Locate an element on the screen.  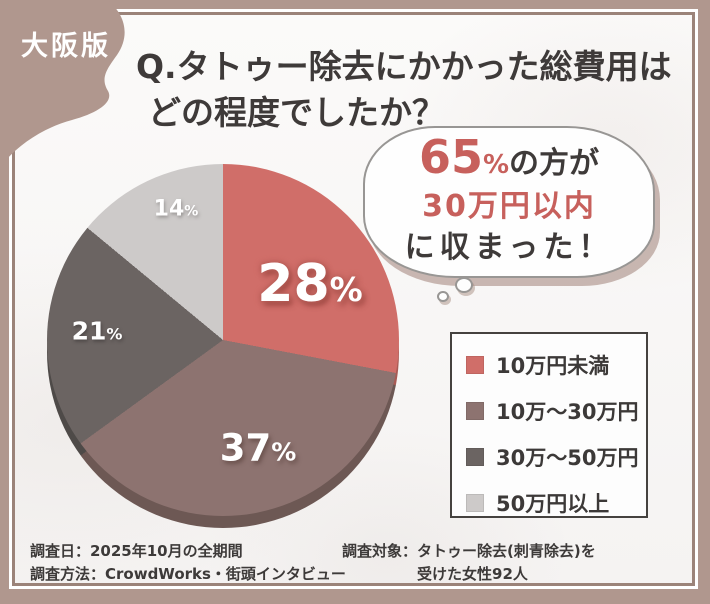
chart-legend: 10万円未満 10万〜30万円 30万〜50万円 50万円以上 is located at coordinates (549, 425).